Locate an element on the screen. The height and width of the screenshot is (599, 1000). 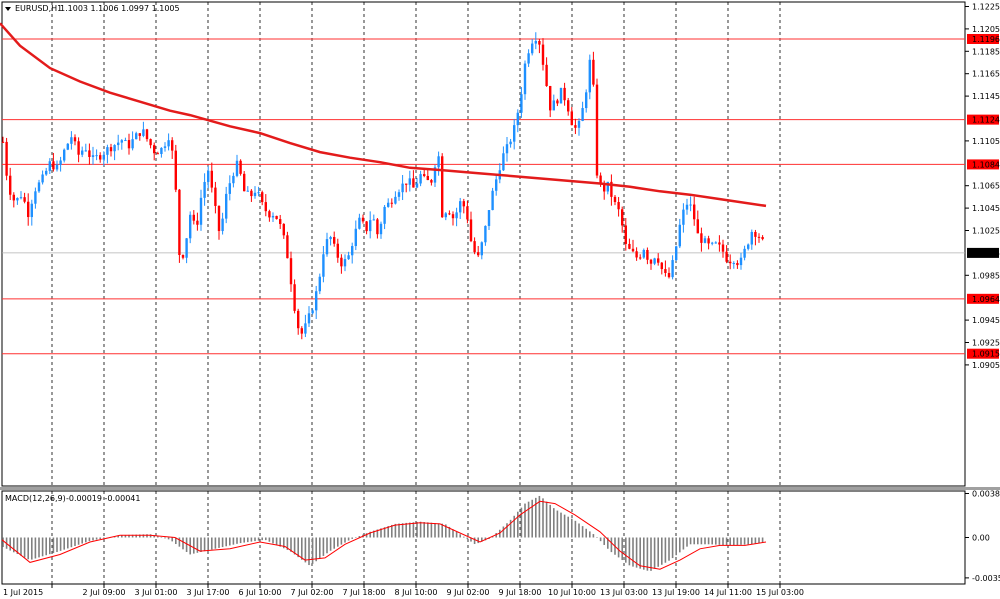
level-price-tag: 1.1196 is located at coordinates (983, 38).